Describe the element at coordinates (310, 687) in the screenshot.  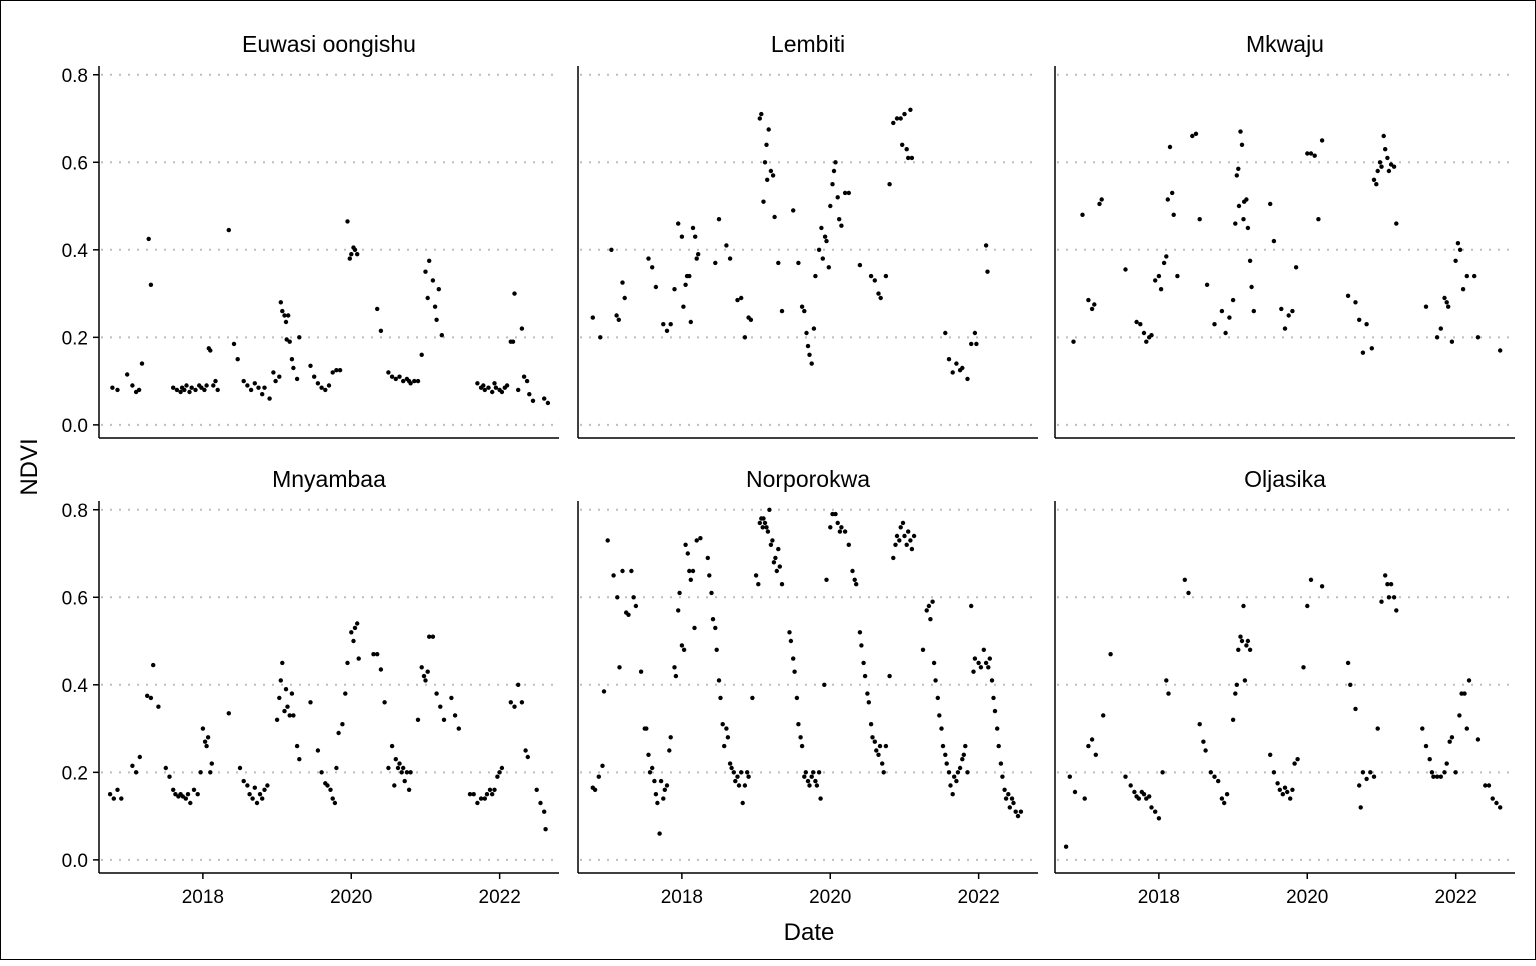
I see `panel-mnyambaa: Mnyambaa 0.0 0.2 0.4 0.6 0.8 2018 2020 2022` at that location.